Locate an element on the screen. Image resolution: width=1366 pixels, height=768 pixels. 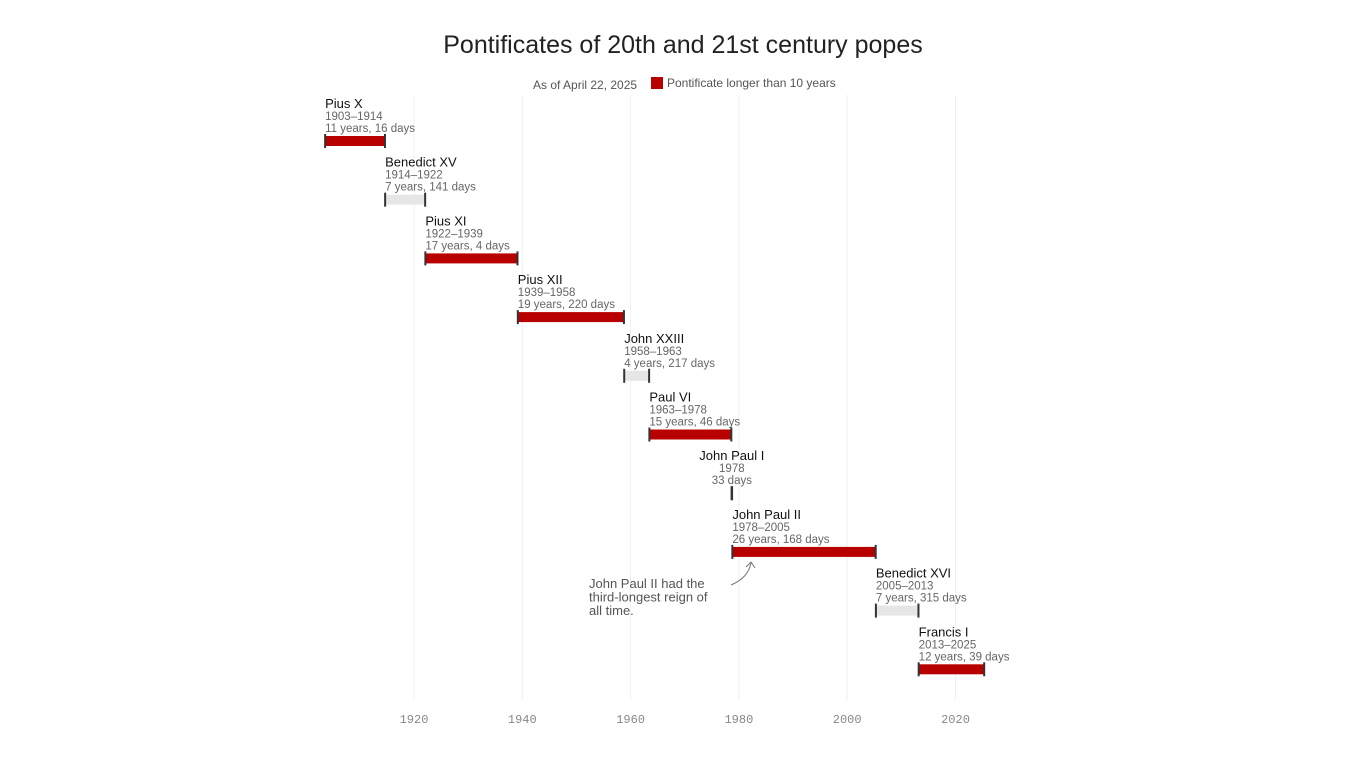
pope-name: John Paul II is located at coordinates (766, 514).